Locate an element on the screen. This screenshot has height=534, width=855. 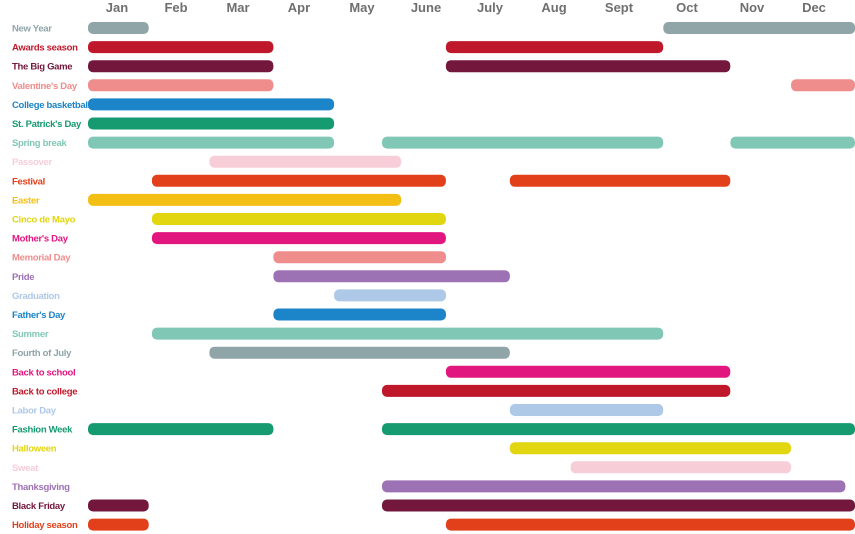
row-label: Pride is located at coordinates (23, 277).